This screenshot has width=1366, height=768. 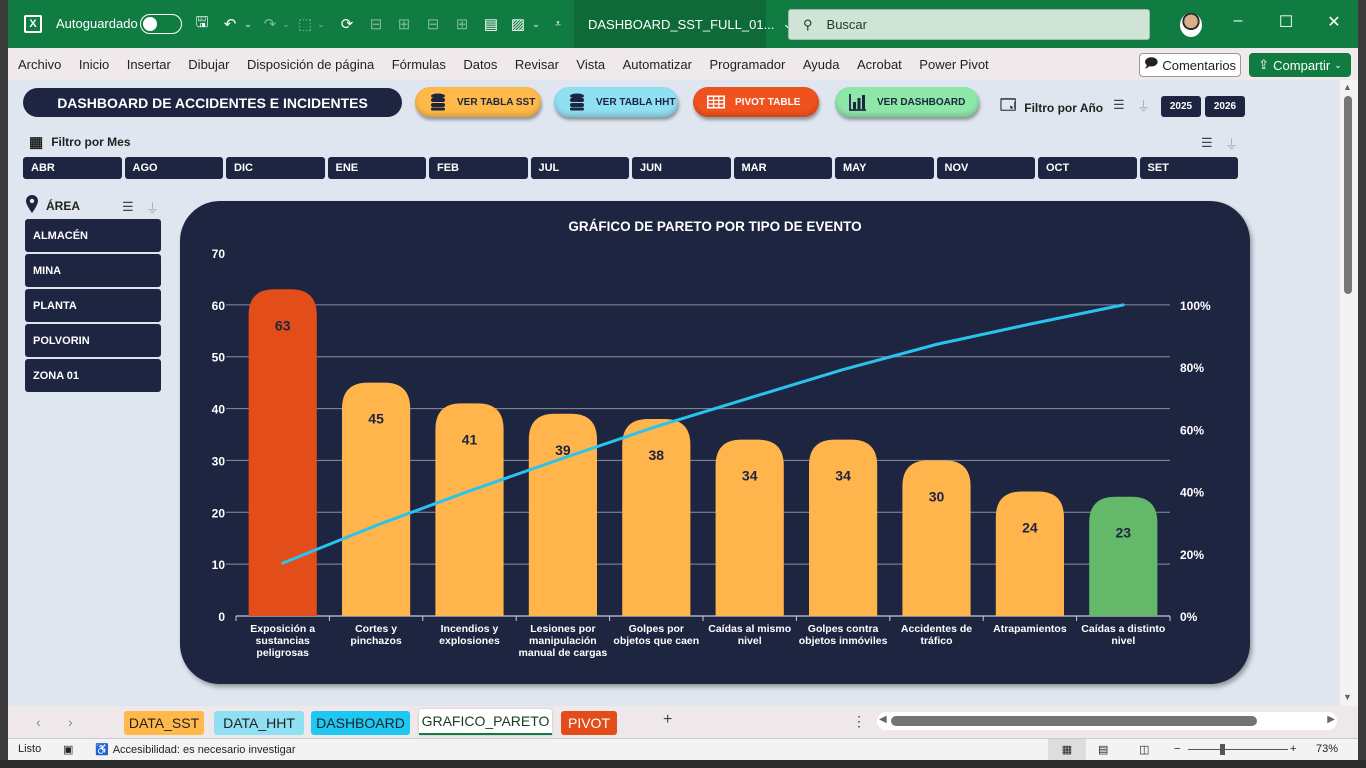 I want to click on month-item: JUL, so click(x=579, y=168).